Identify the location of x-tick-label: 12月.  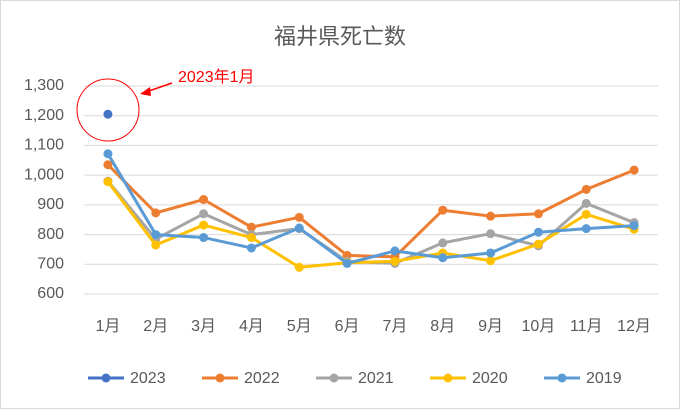
(634, 326).